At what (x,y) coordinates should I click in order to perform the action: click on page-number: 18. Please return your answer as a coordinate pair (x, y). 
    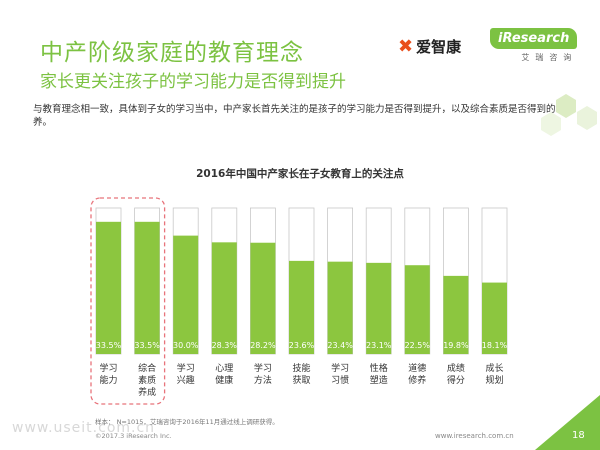
    Looking at the image, I should click on (578, 435).